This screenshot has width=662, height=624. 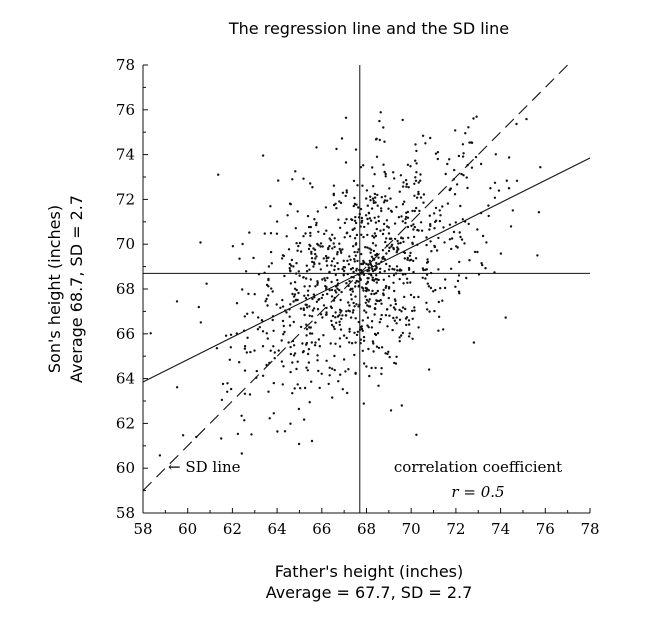 I want to click on x-tick-label: 72, so click(x=455, y=529).